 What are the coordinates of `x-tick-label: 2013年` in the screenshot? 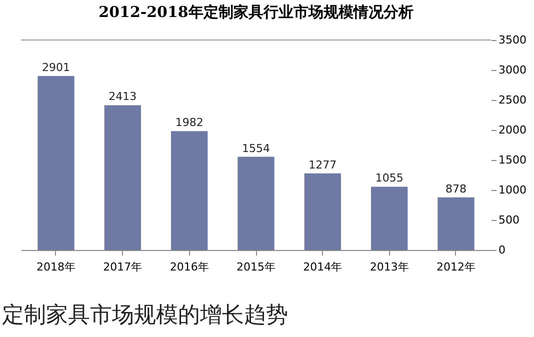 It's located at (389, 267).